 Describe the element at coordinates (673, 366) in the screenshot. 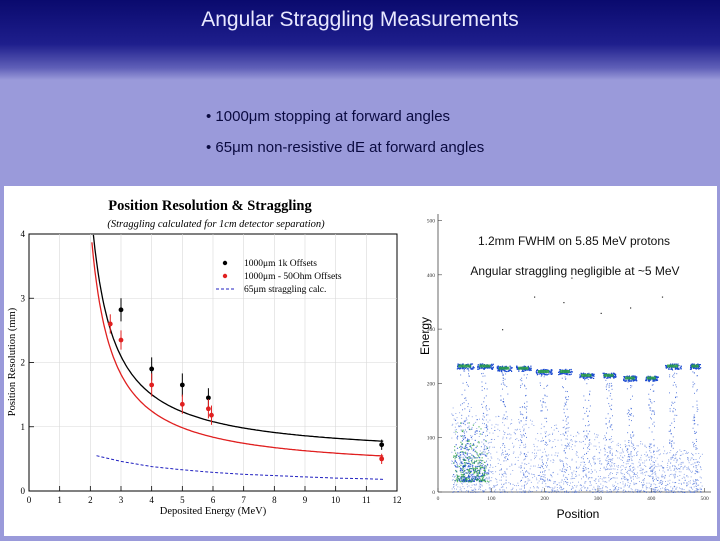

I see `locus-core` at that location.